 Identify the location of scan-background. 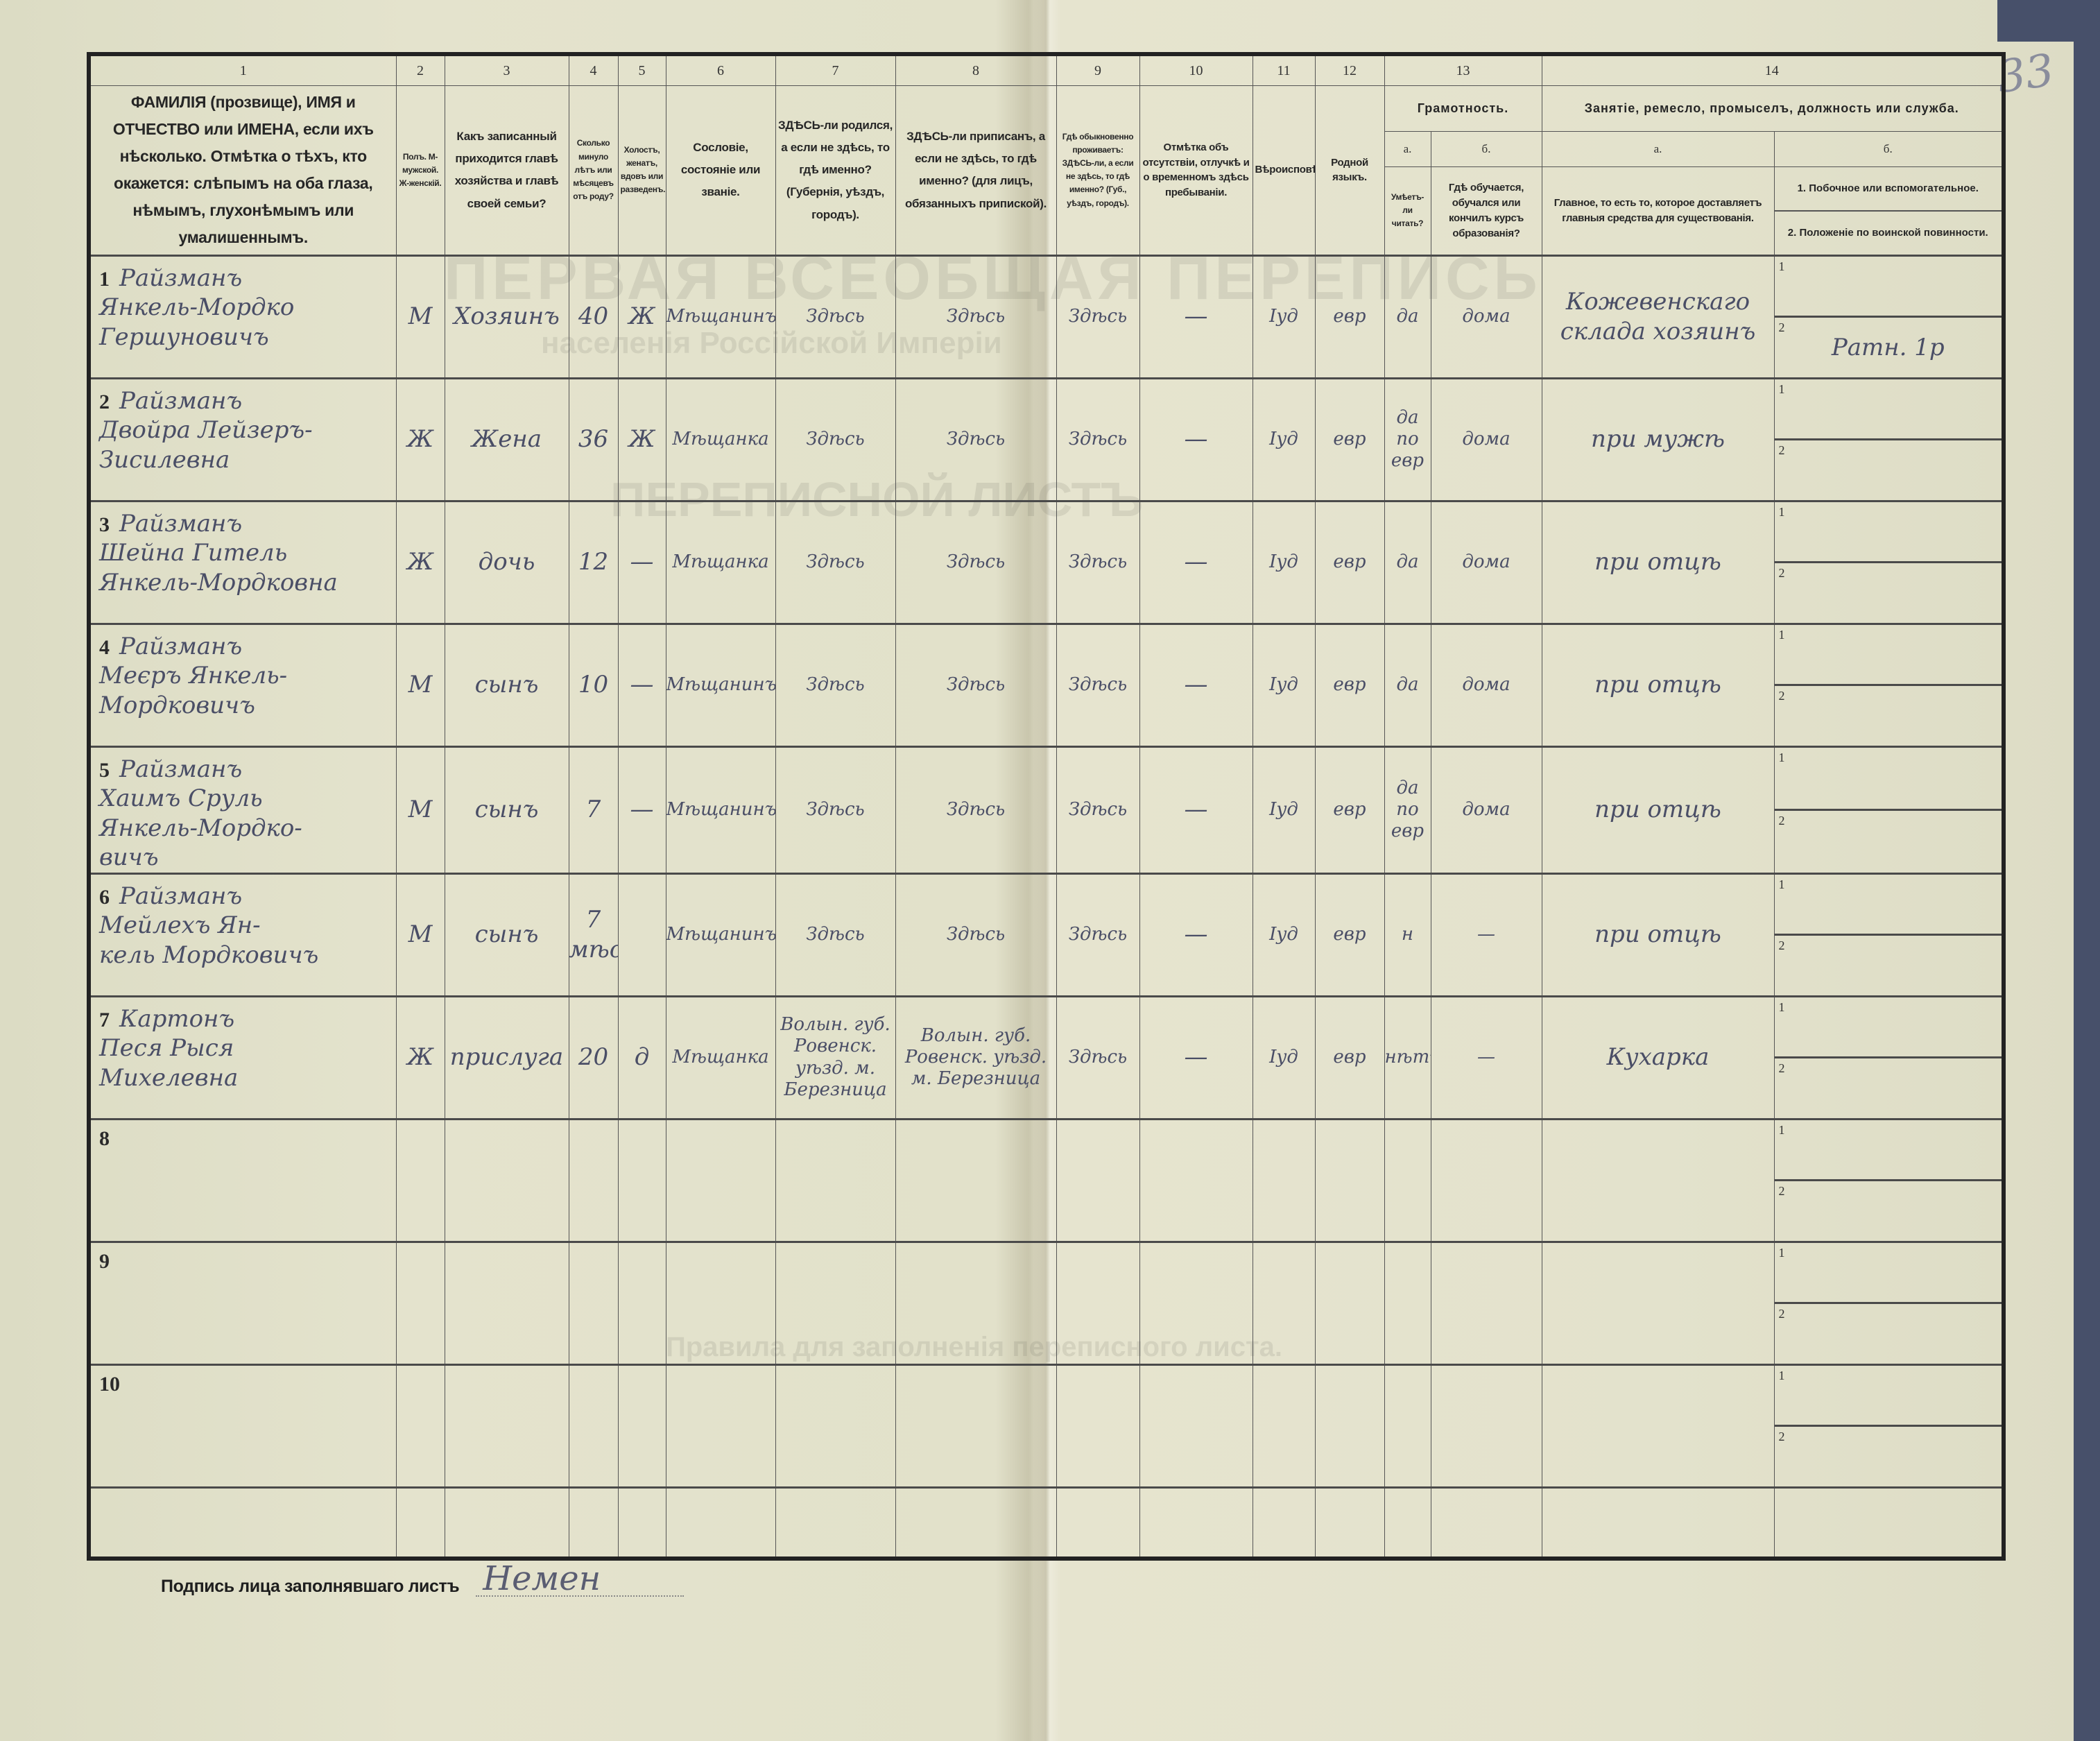
(2048, 21).